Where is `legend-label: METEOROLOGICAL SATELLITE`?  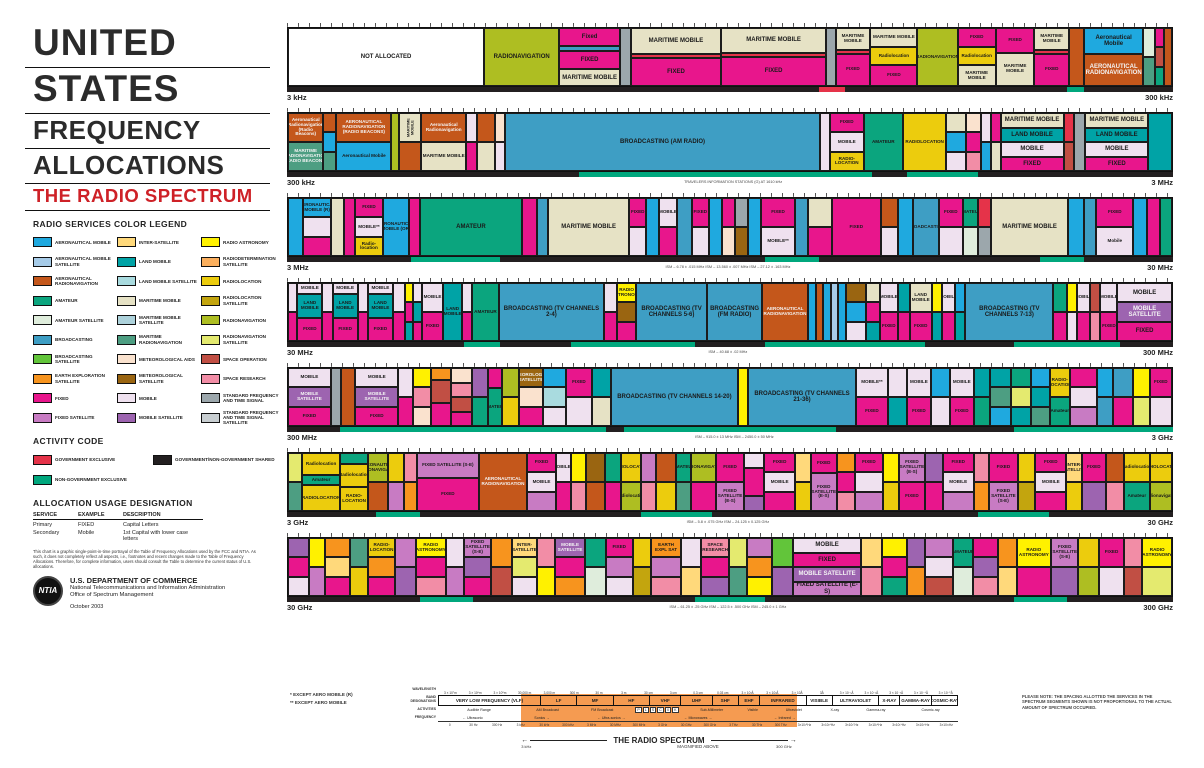
legend-label: METEOROLOGICAL SATELLITE is located at coordinates (161, 378).